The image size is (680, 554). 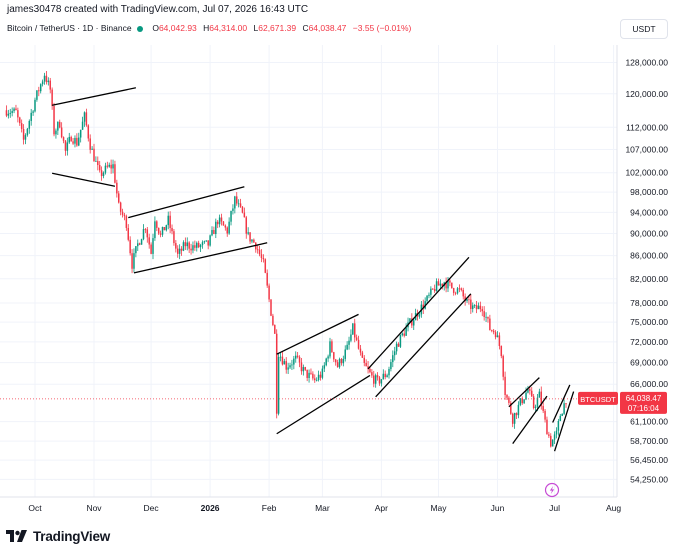 What do you see at coordinates (552, 490) in the screenshot?
I see `lightning-icon` at bounding box center [552, 490].